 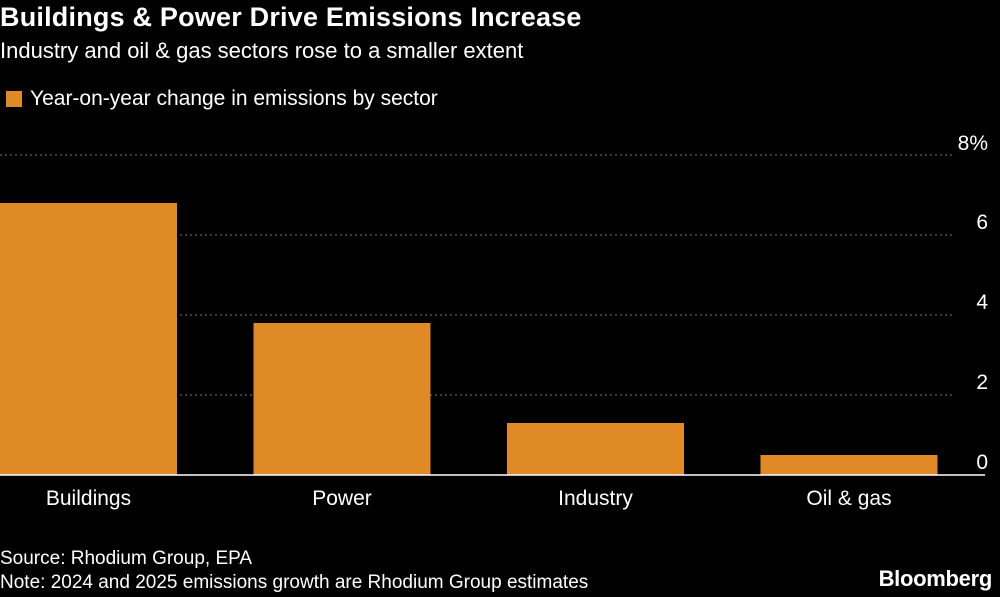 I want to click on y-tick-label: 2, so click(x=982, y=382).